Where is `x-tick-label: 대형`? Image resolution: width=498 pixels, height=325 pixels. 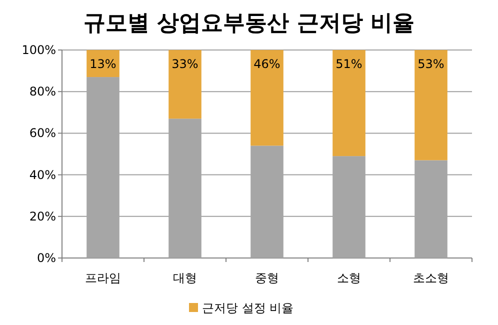 x-tick-label: 대형 is located at coordinates (185, 278).